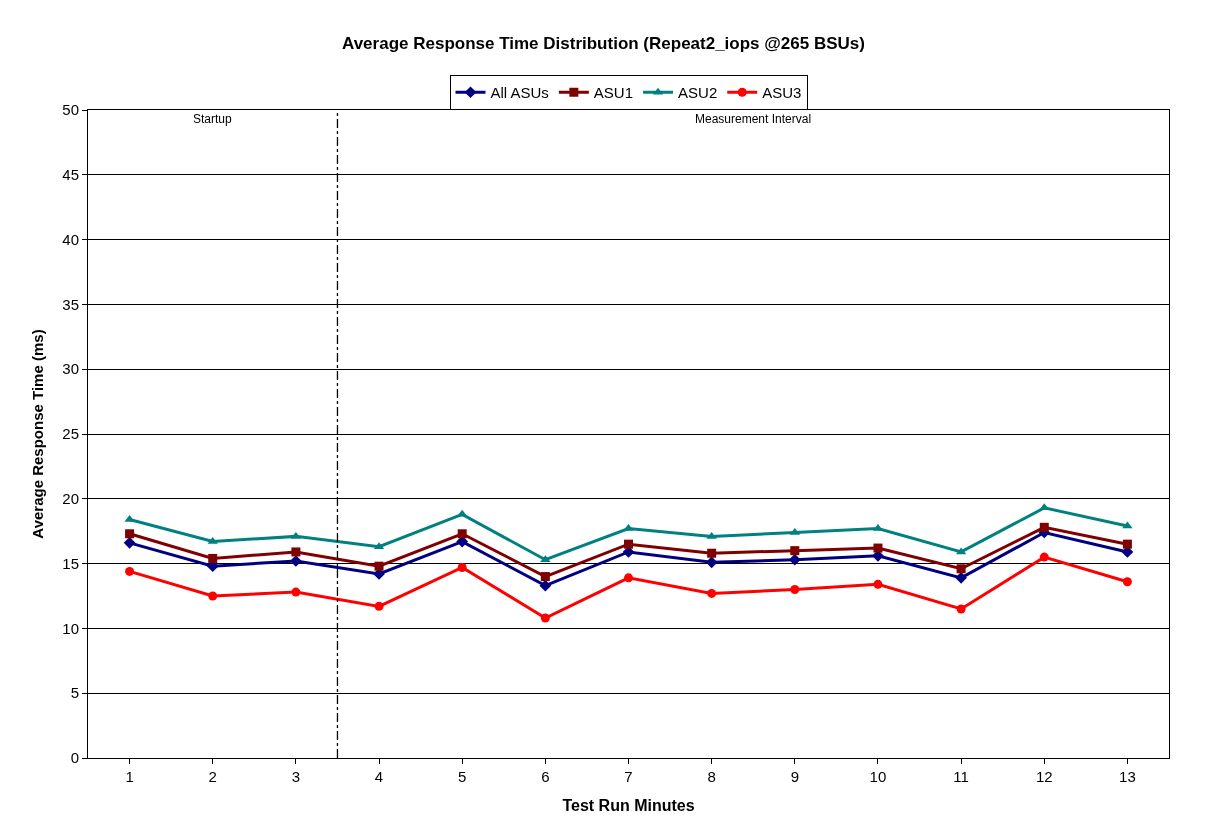 This screenshot has height=823, width=1207. I want to click on x-tick-label: 5, so click(462, 776).